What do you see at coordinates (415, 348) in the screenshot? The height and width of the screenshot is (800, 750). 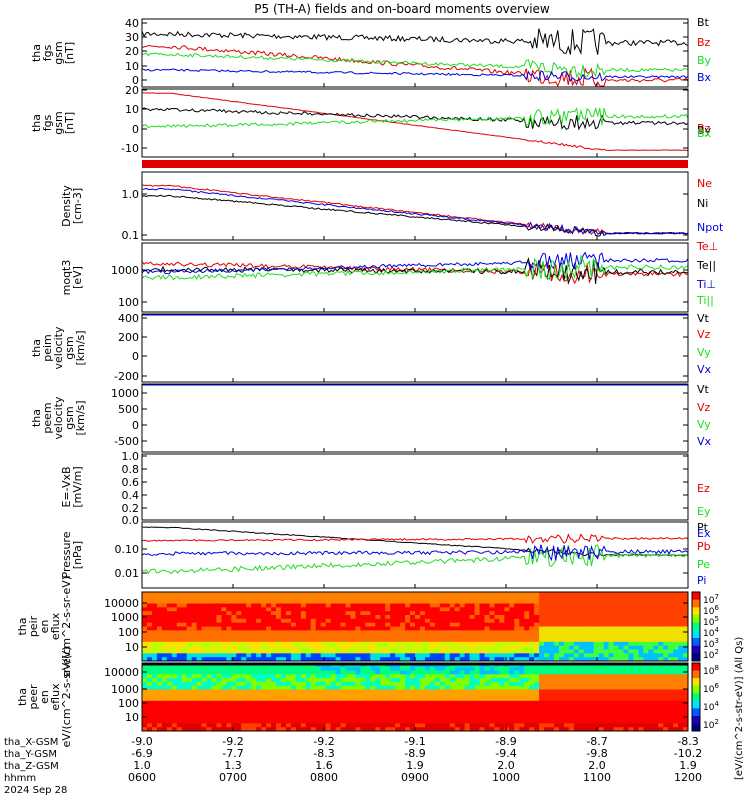 I see `panel-frame` at bounding box center [415, 348].